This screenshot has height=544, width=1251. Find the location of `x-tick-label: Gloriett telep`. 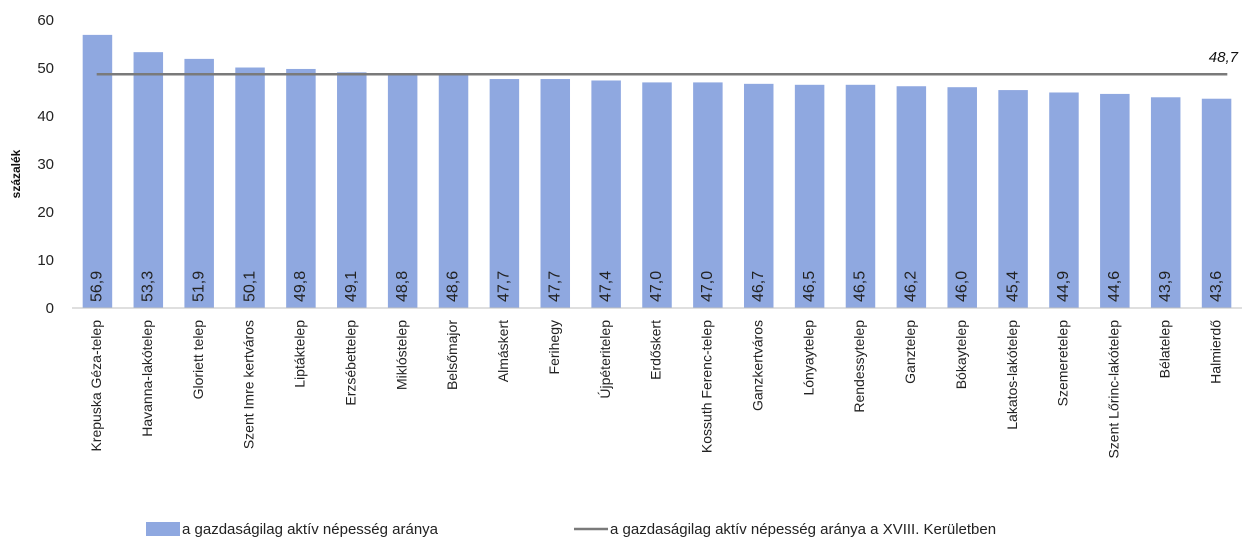

x-tick-label: Gloriett telep is located at coordinates (198, 360).